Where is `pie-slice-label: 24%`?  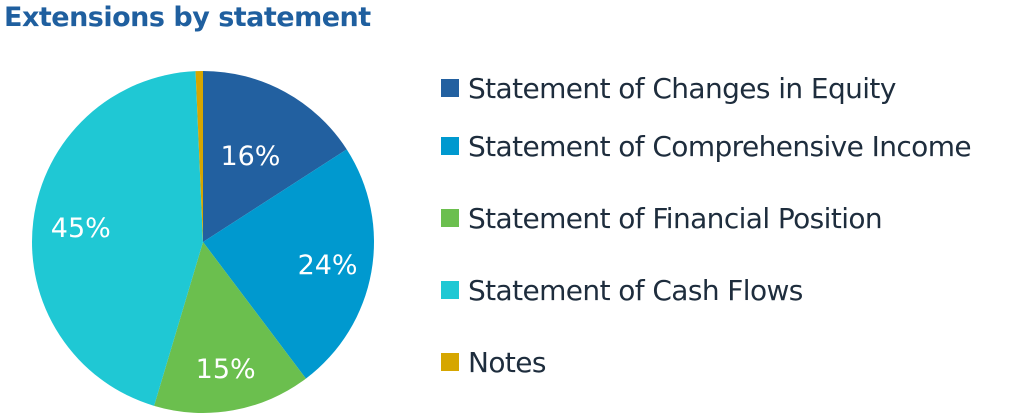 pie-slice-label: 24% is located at coordinates (328, 265).